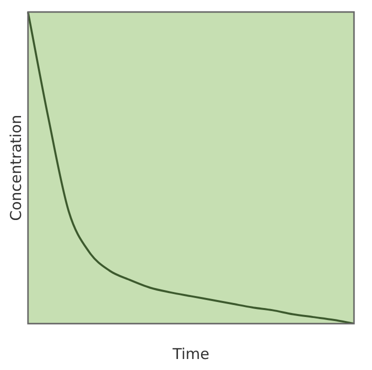  I want to click on x-axis-title: Time, so click(191, 353).